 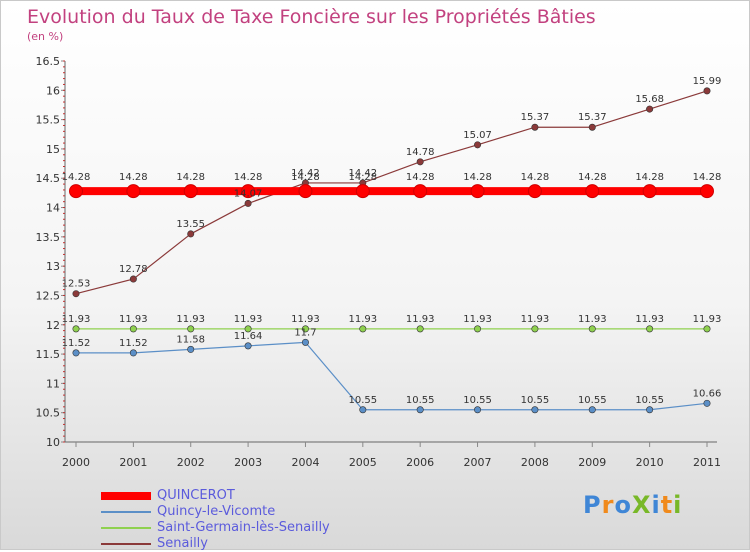 I want to click on logo-letter: t, so click(x=667, y=505).